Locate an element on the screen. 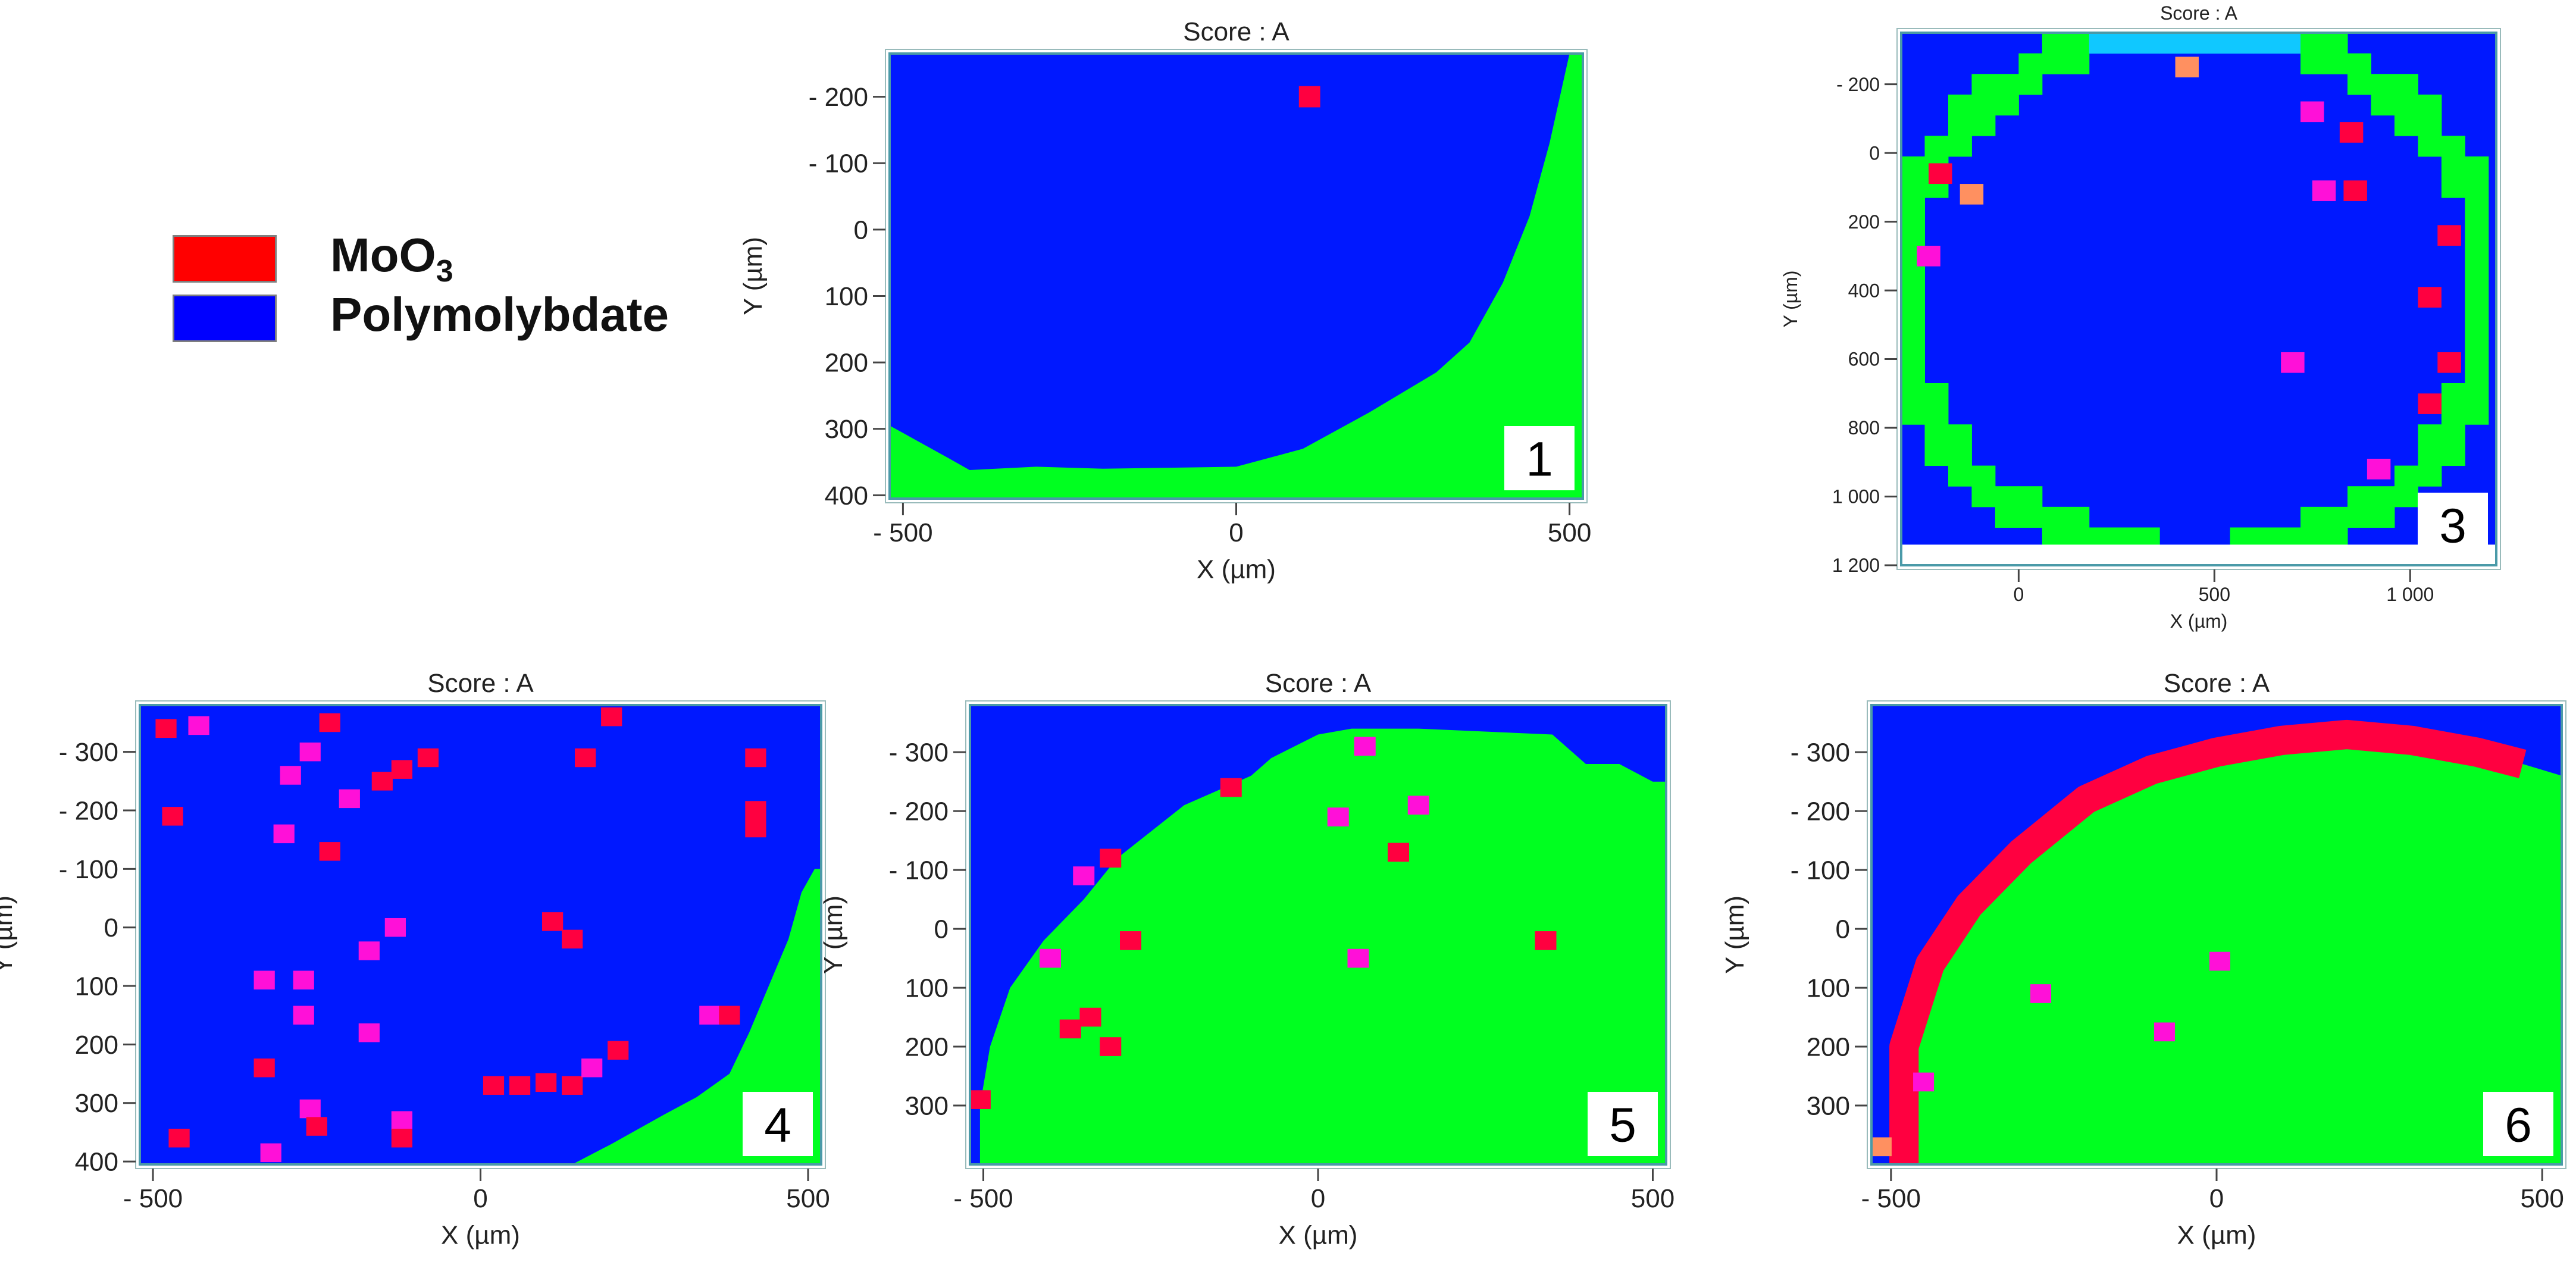 The image size is (2576, 1262). y-tick-label: 800 is located at coordinates (1864, 428).